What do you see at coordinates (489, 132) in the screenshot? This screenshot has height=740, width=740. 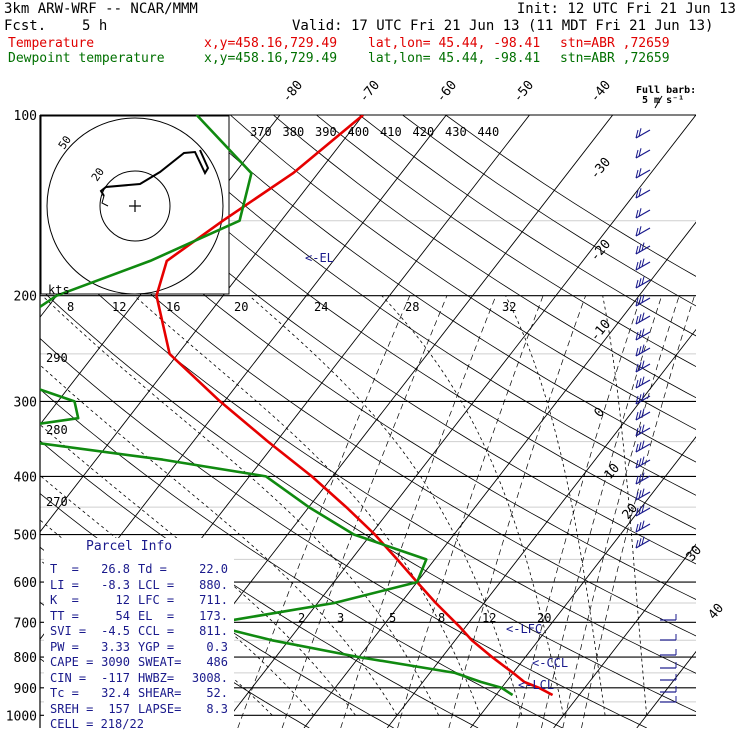 I see `theta-label: 440` at bounding box center [489, 132].